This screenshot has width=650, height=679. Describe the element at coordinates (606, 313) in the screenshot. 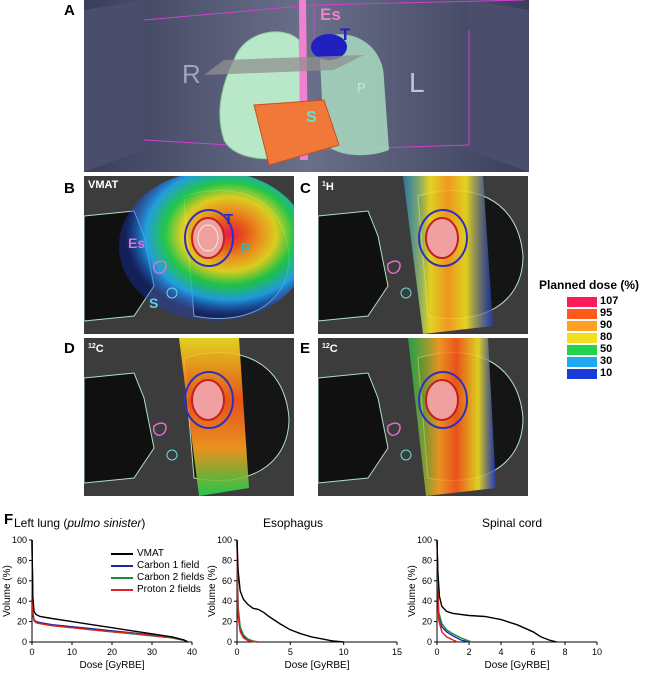

I see `dose-legend-value: 95` at that location.